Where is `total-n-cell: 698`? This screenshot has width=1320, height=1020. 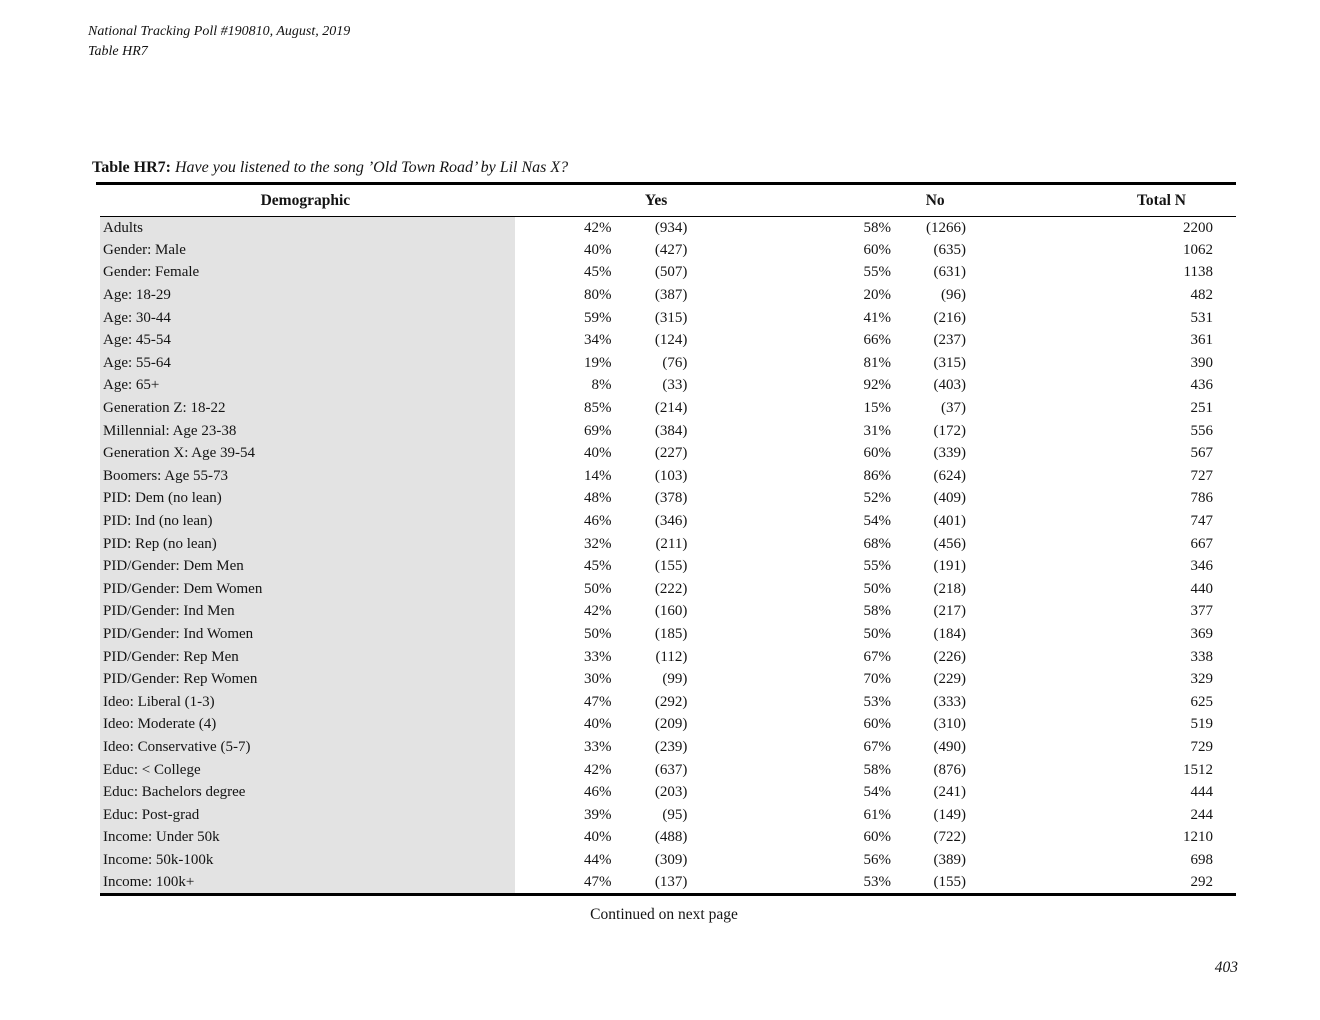
total-n-cell: 698 is located at coordinates (1202, 859).